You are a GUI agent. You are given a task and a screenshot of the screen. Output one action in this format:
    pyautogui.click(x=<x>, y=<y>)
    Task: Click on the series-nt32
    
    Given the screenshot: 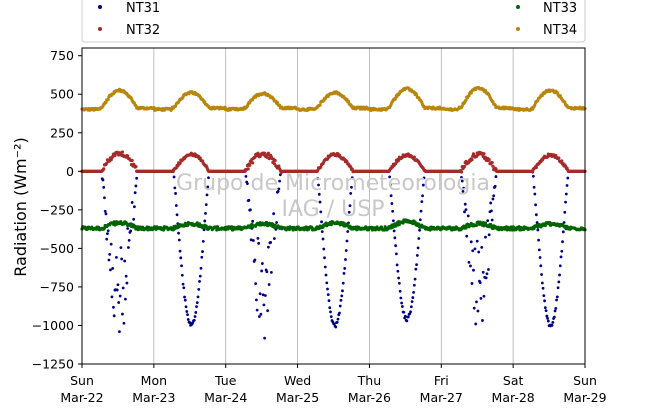 What is the action you would take?
    pyautogui.click(x=333, y=162)
    